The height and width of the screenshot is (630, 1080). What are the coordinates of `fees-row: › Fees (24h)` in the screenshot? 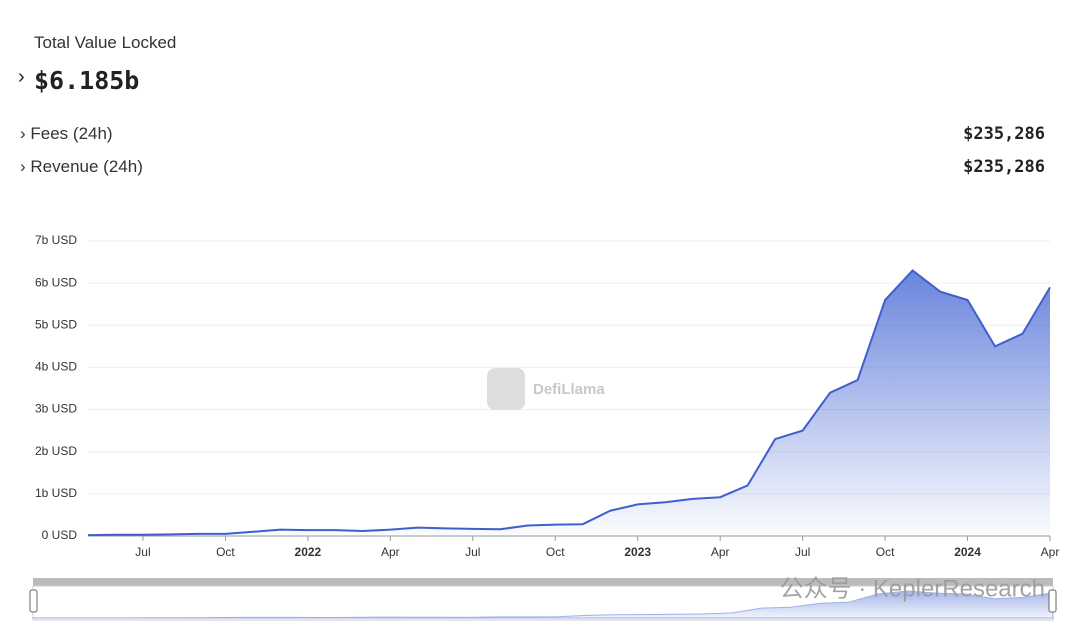 It's located at (66, 133).